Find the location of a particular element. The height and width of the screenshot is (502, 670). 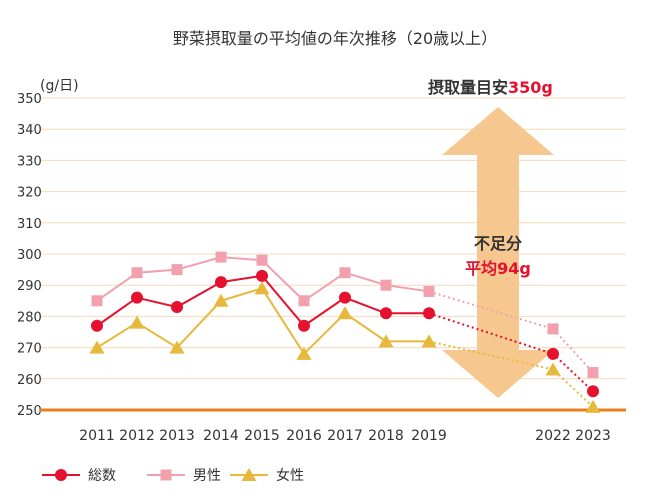

legend: 総数 男性 女性 is located at coordinates (173, 475).